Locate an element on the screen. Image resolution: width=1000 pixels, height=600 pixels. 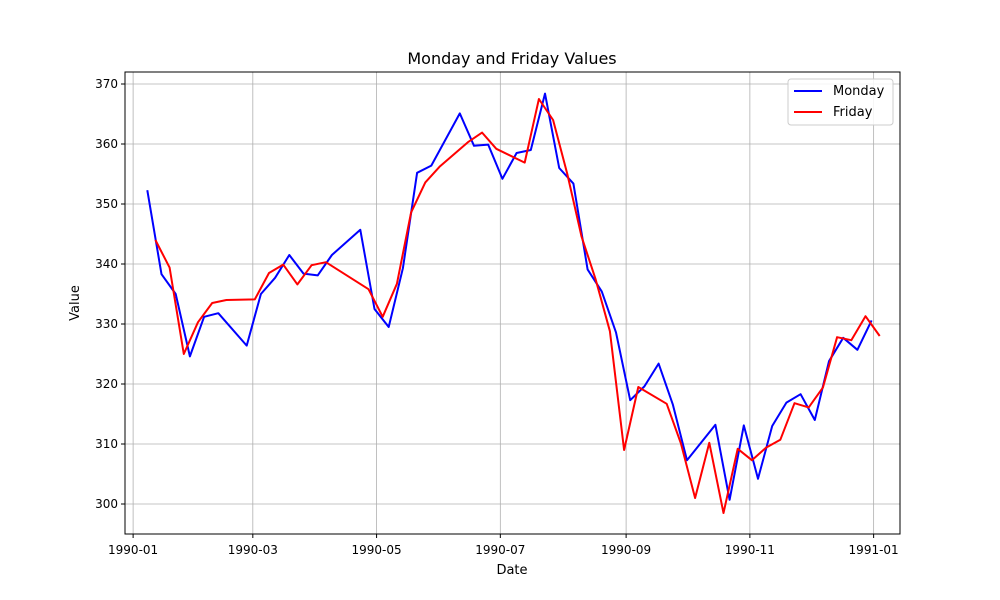
y-tick-label: 330 is located at coordinates (106, 324).